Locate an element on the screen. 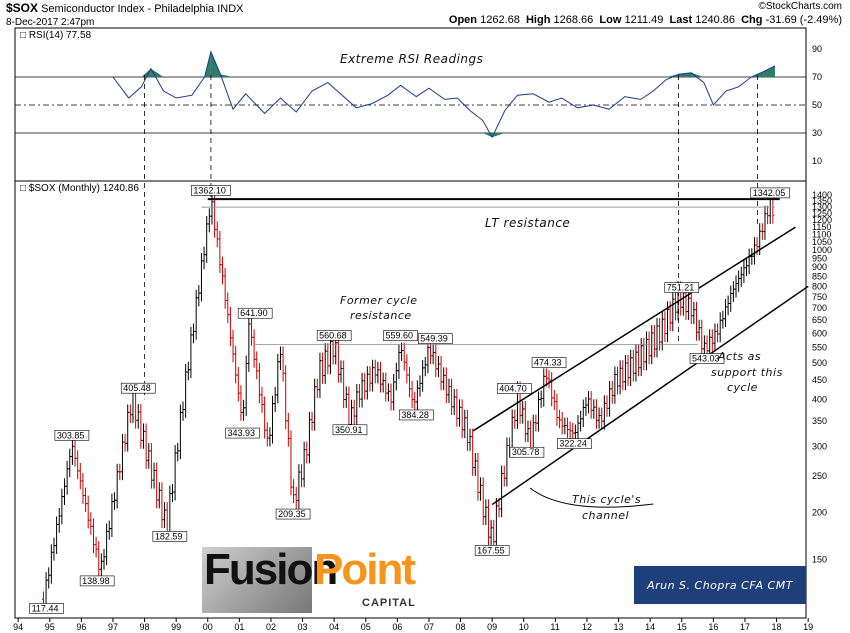 The image size is (850, 633). price-panel-label: □ $SOX (Monthly) 1240.86 is located at coordinates (79, 188).